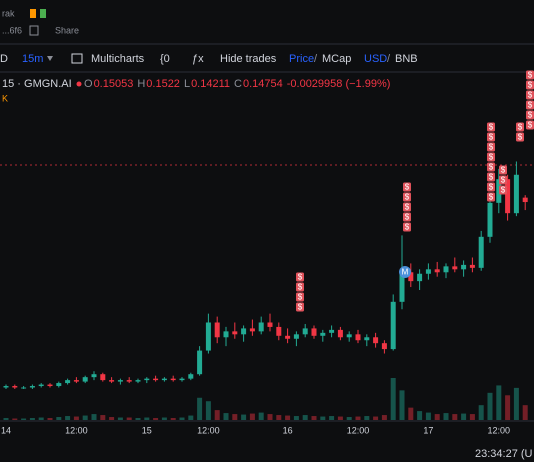 The image size is (534, 462). I want to click on x-tick-label: 15, so click(147, 430).